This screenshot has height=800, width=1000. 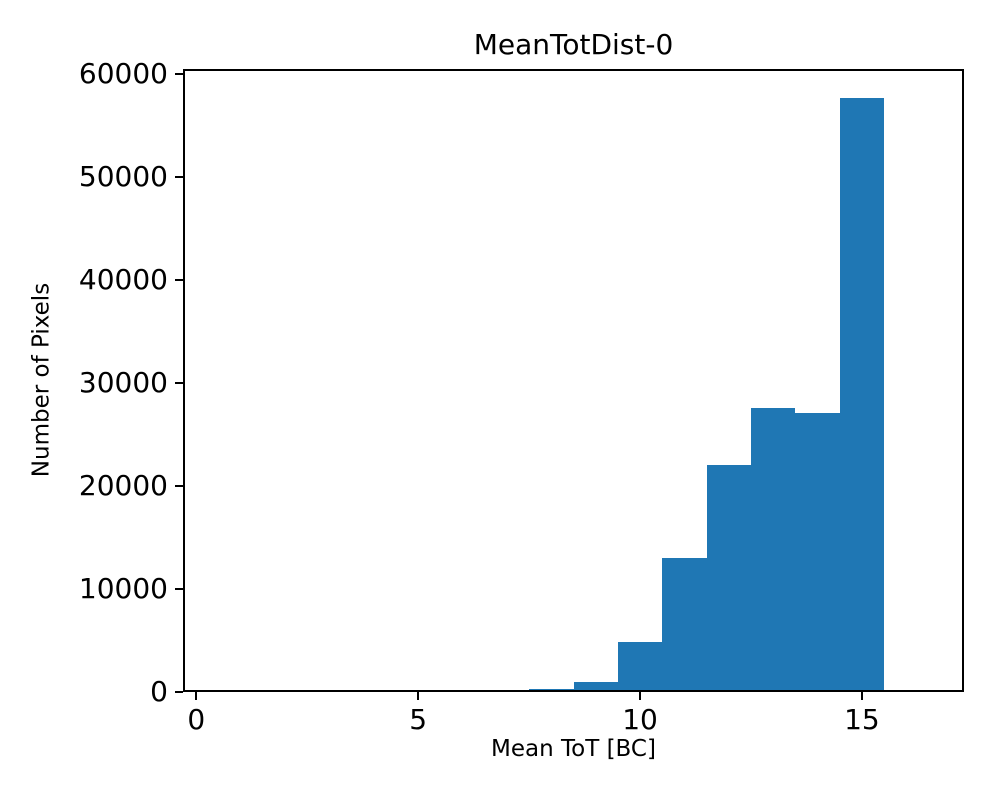 I want to click on x-tick-label: 15, so click(x=862, y=719).